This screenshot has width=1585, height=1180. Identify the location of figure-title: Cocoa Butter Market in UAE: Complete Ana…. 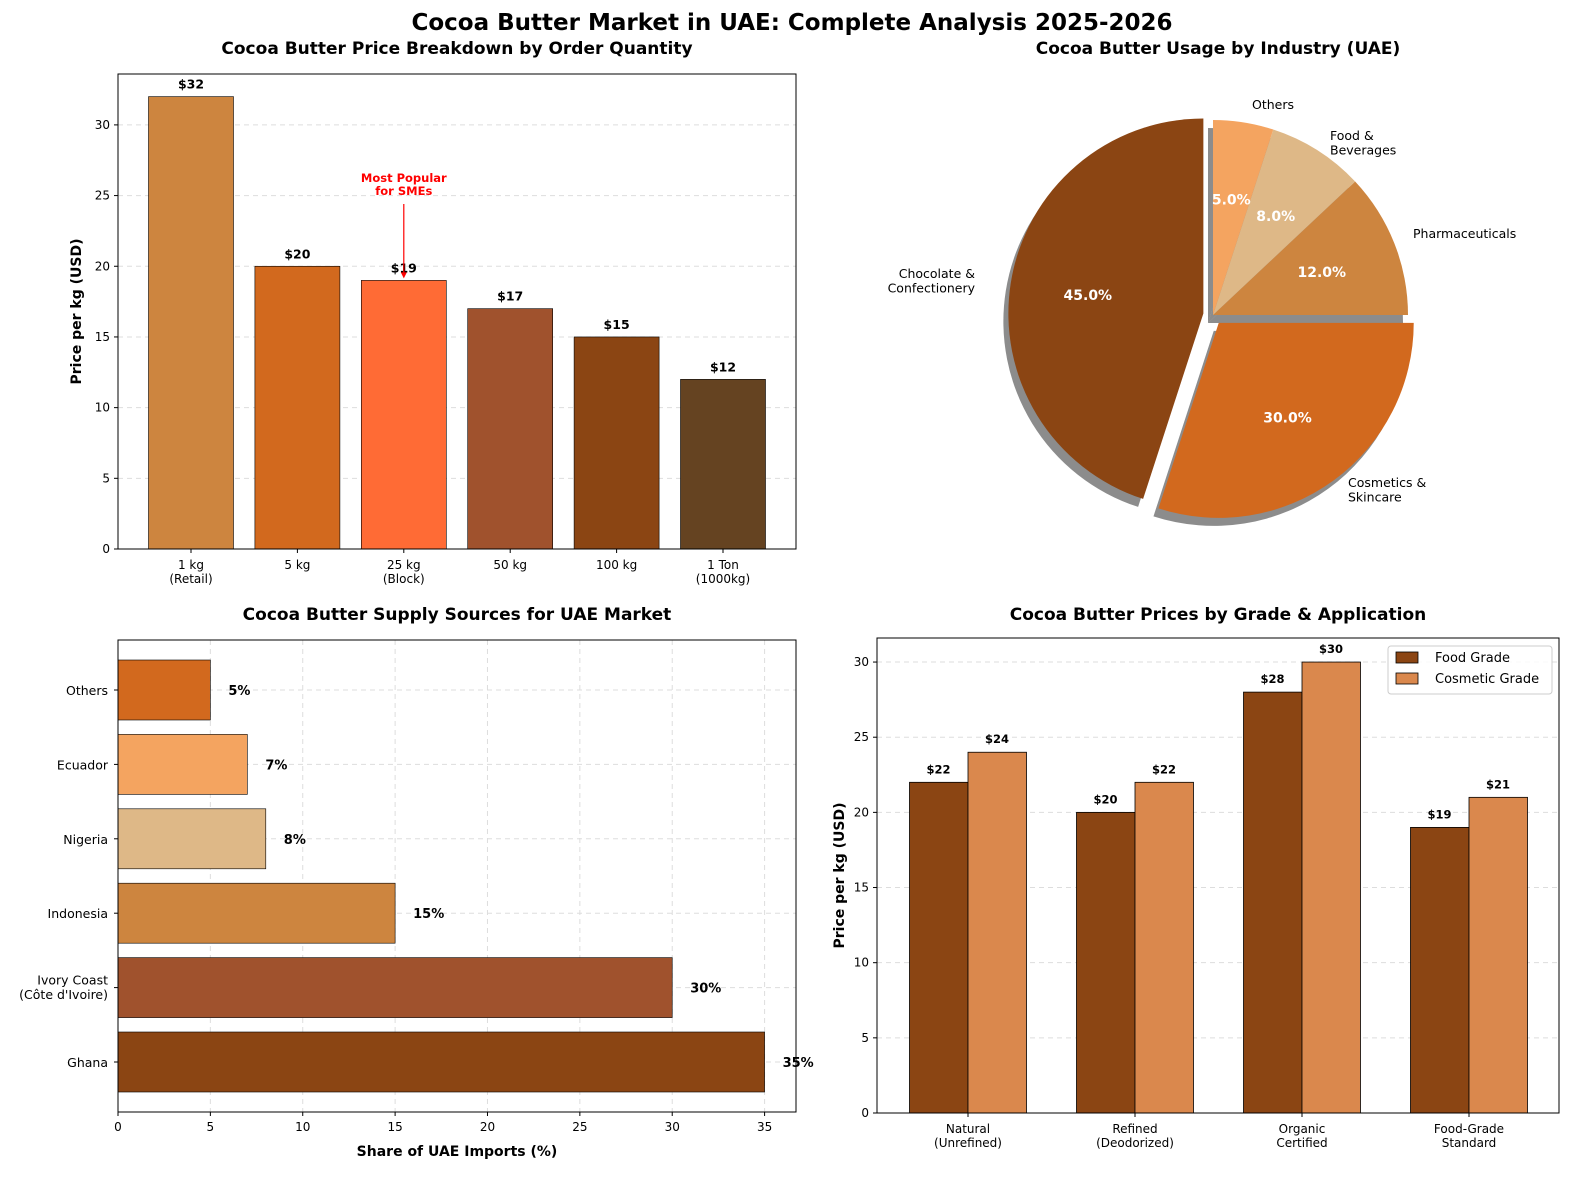
(791, 23).